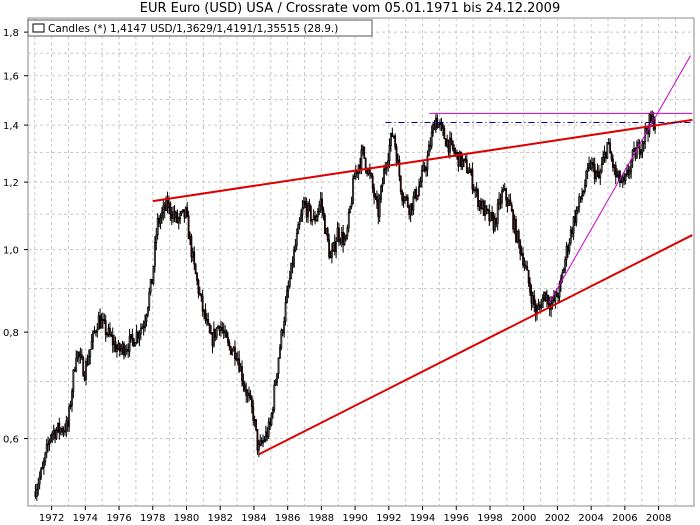 The image size is (700, 525). What do you see at coordinates (287, 518) in the screenshot?
I see `x-tick-label: 1986` at bounding box center [287, 518].